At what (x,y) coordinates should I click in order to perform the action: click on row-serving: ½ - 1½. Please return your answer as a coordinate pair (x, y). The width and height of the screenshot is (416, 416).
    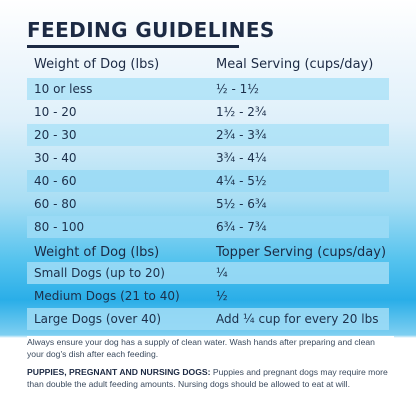
    Looking at the image, I should click on (237, 89).